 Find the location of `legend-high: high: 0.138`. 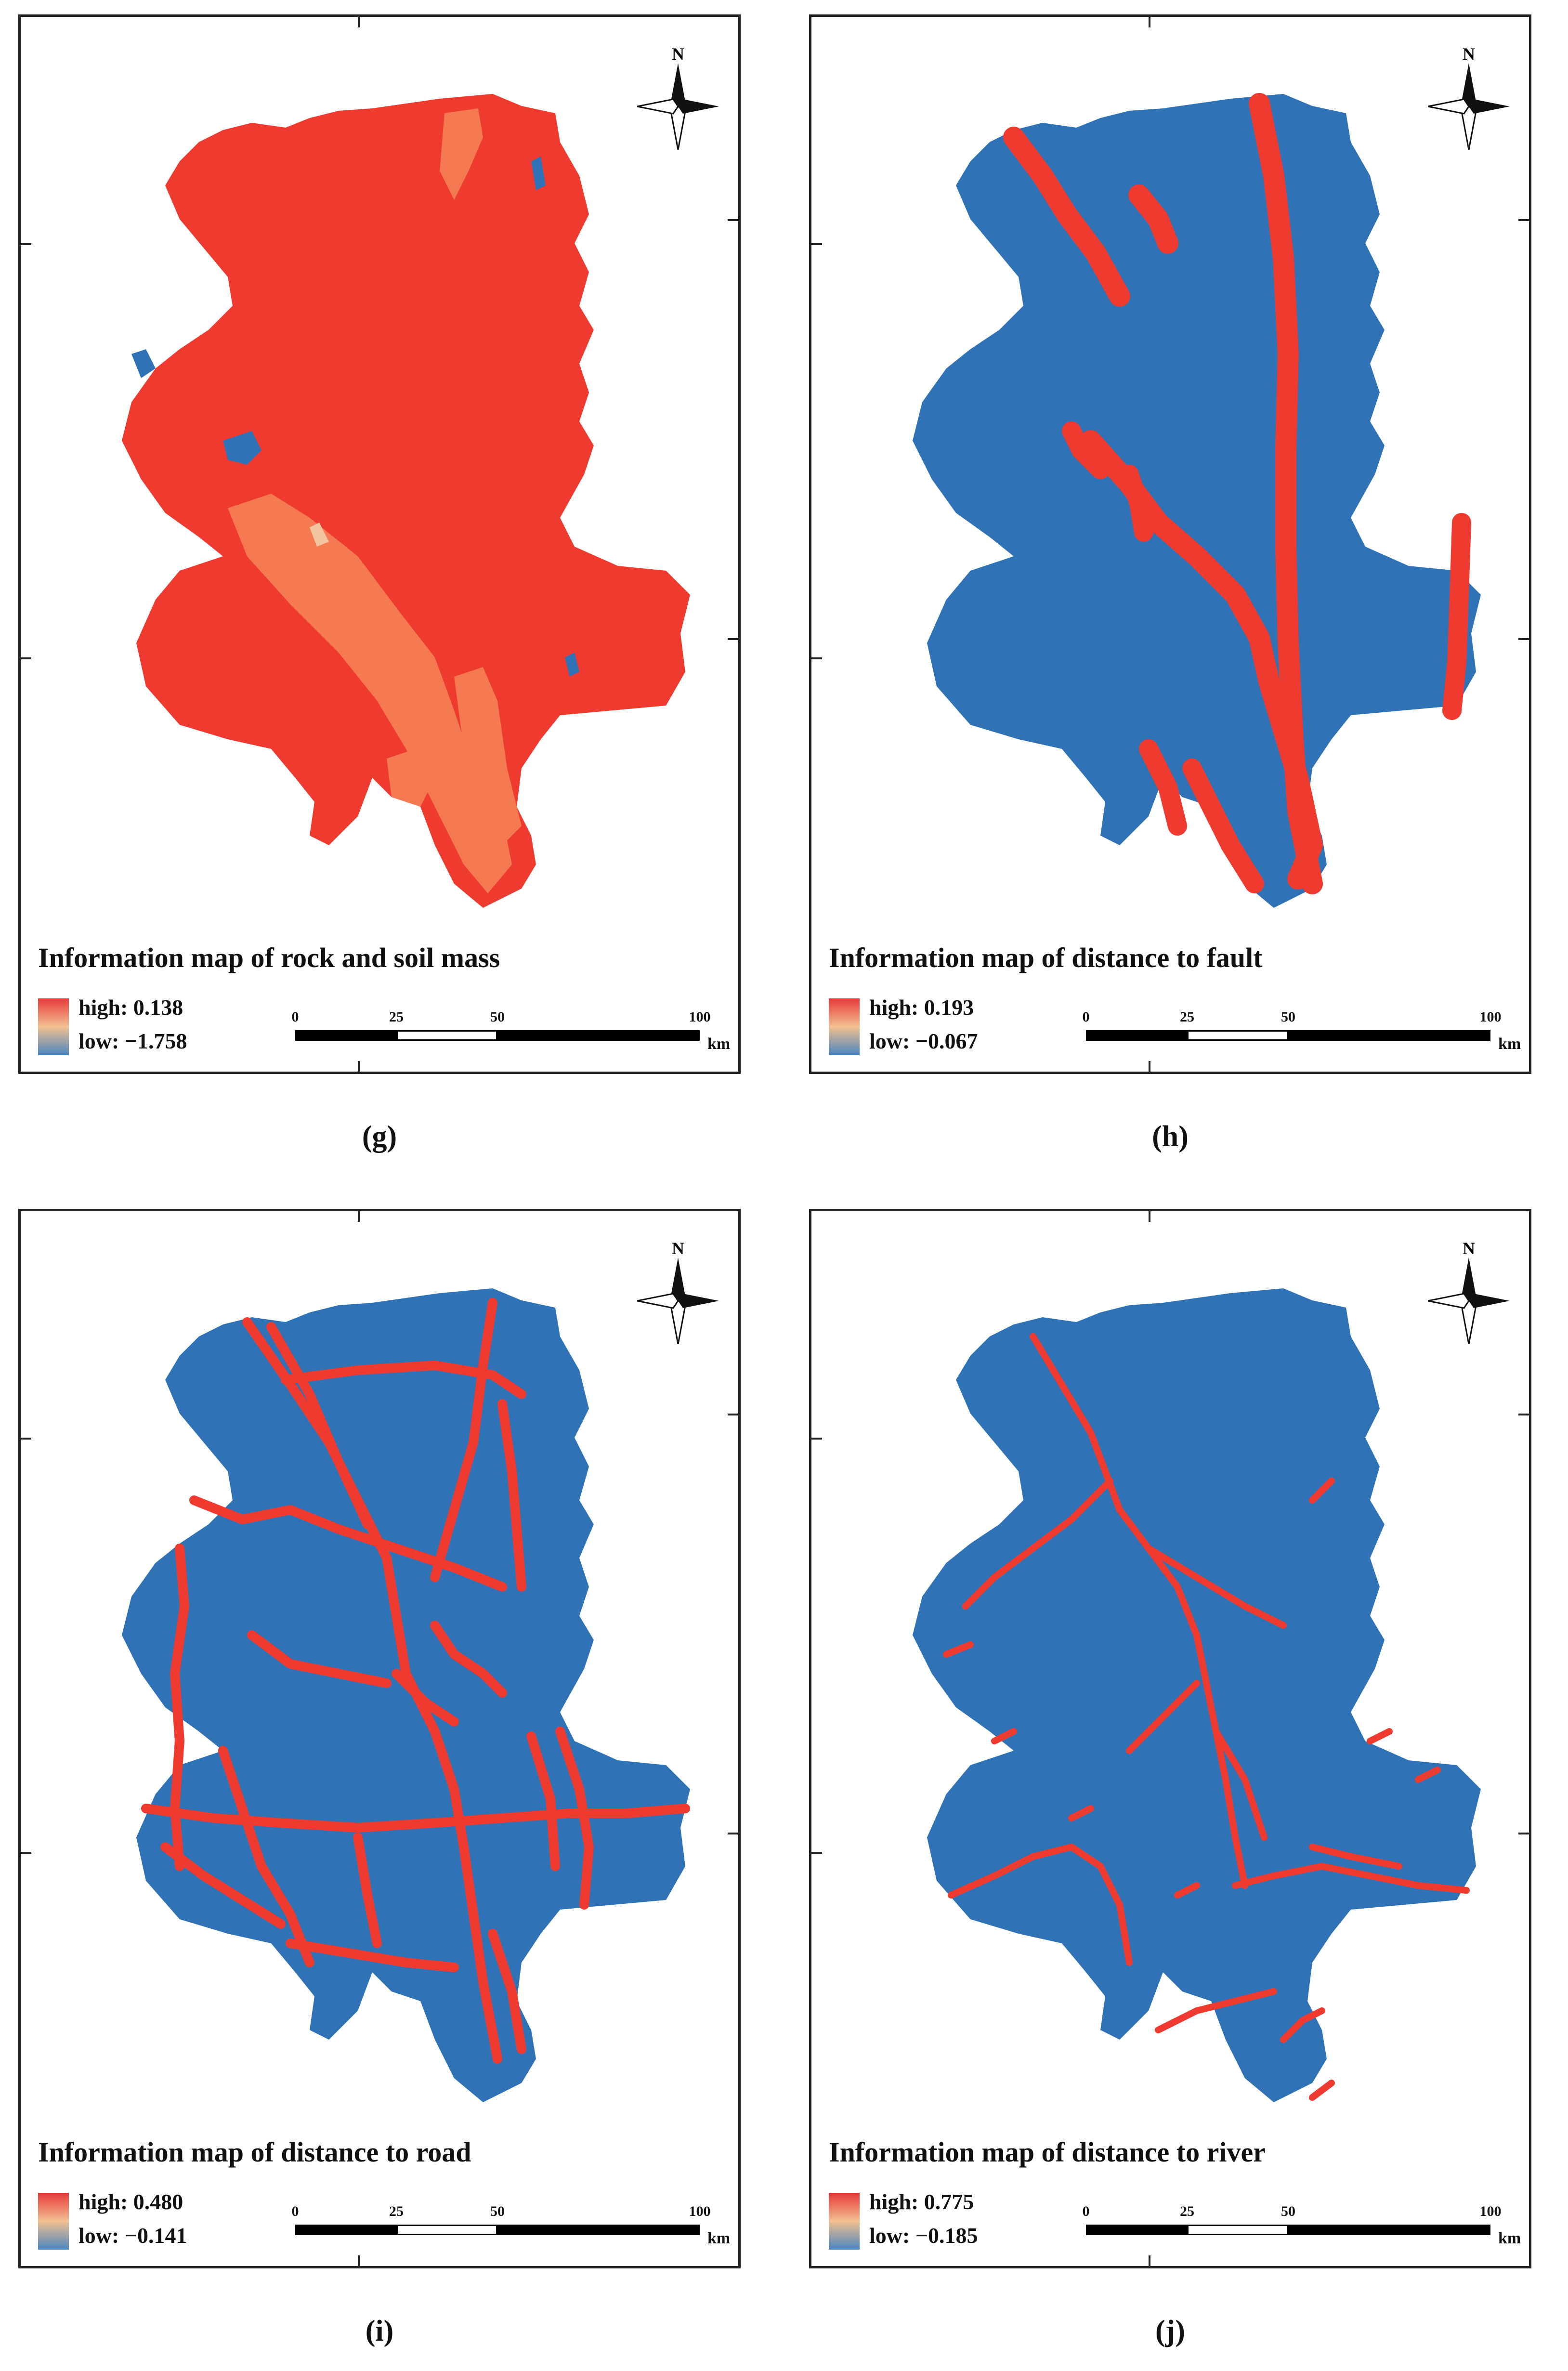

legend-high: high: 0.138 is located at coordinates (130, 1007).